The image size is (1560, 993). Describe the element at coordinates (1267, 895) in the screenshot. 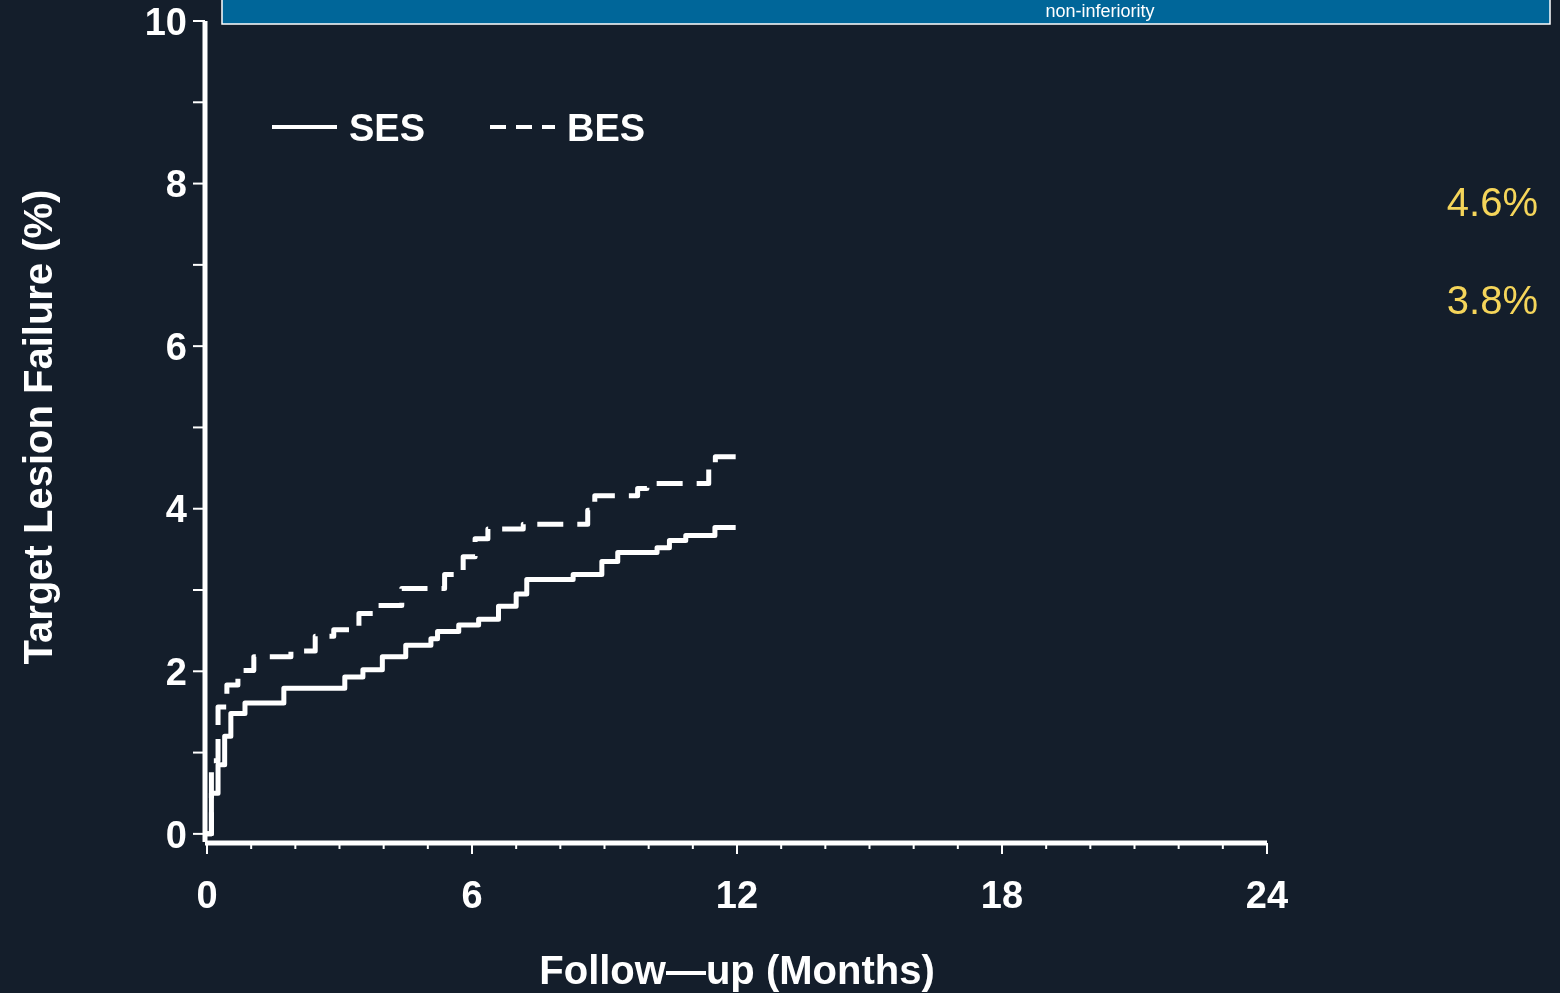

I see `x-tick-label: 24` at that location.